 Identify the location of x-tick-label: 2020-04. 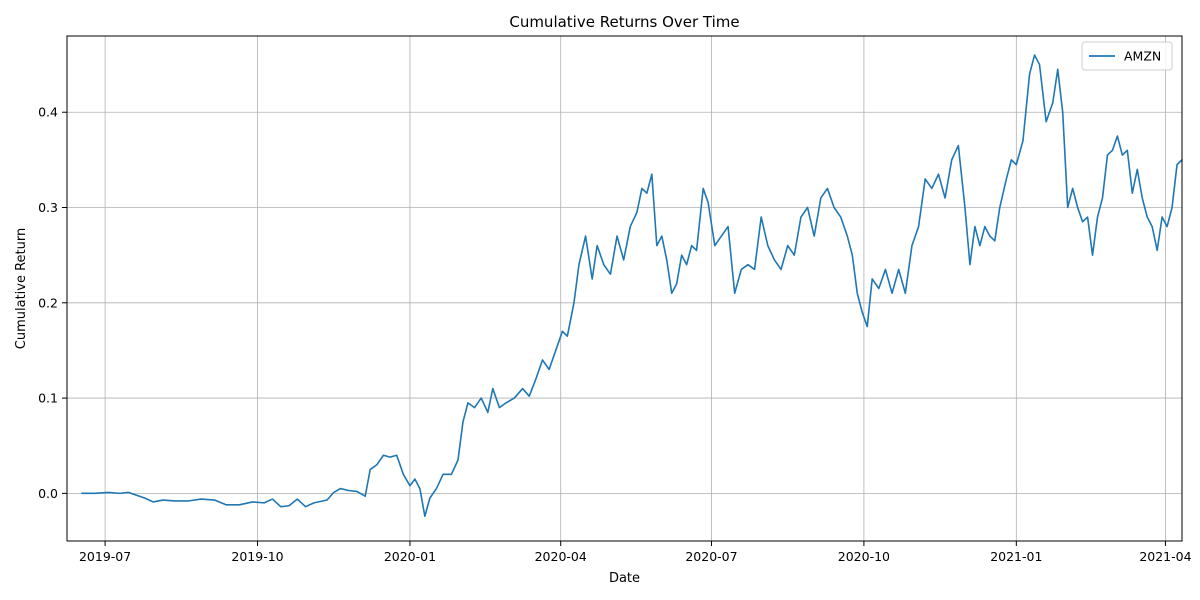
(561, 556).